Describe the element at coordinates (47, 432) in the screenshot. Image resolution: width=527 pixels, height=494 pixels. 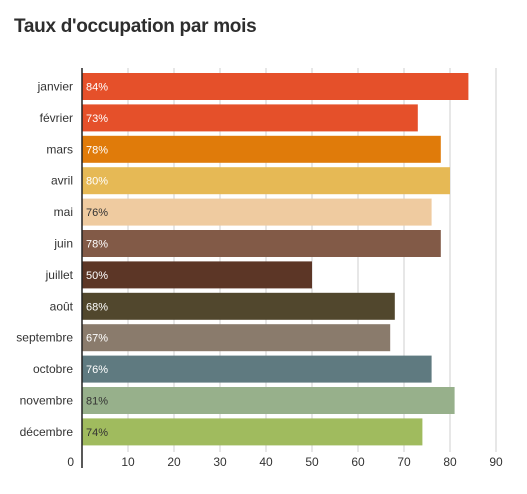
I see `category-label: décembre` at that location.